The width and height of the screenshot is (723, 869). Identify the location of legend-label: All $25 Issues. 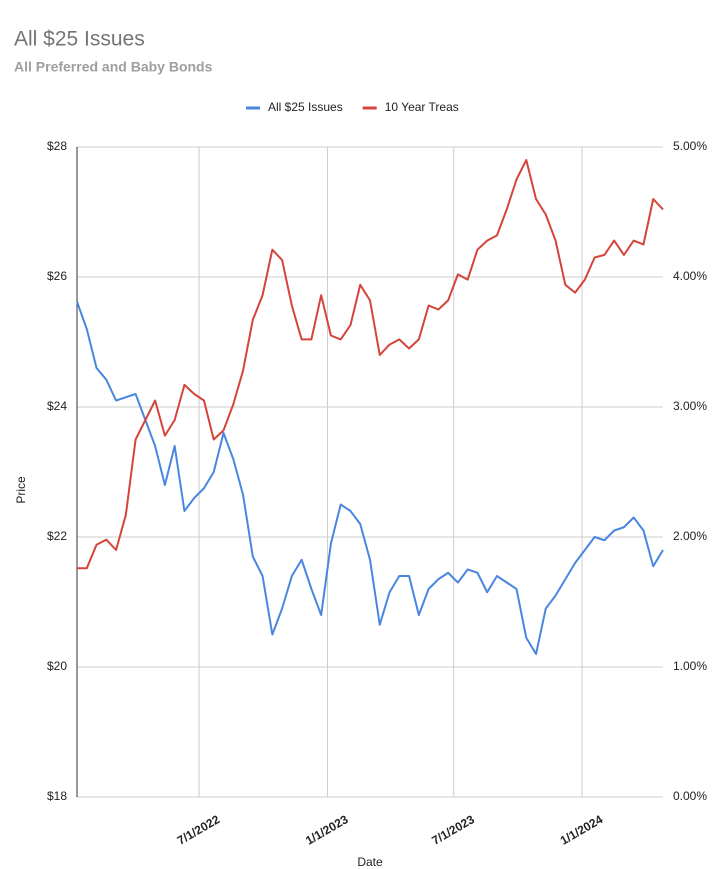
(305, 107).